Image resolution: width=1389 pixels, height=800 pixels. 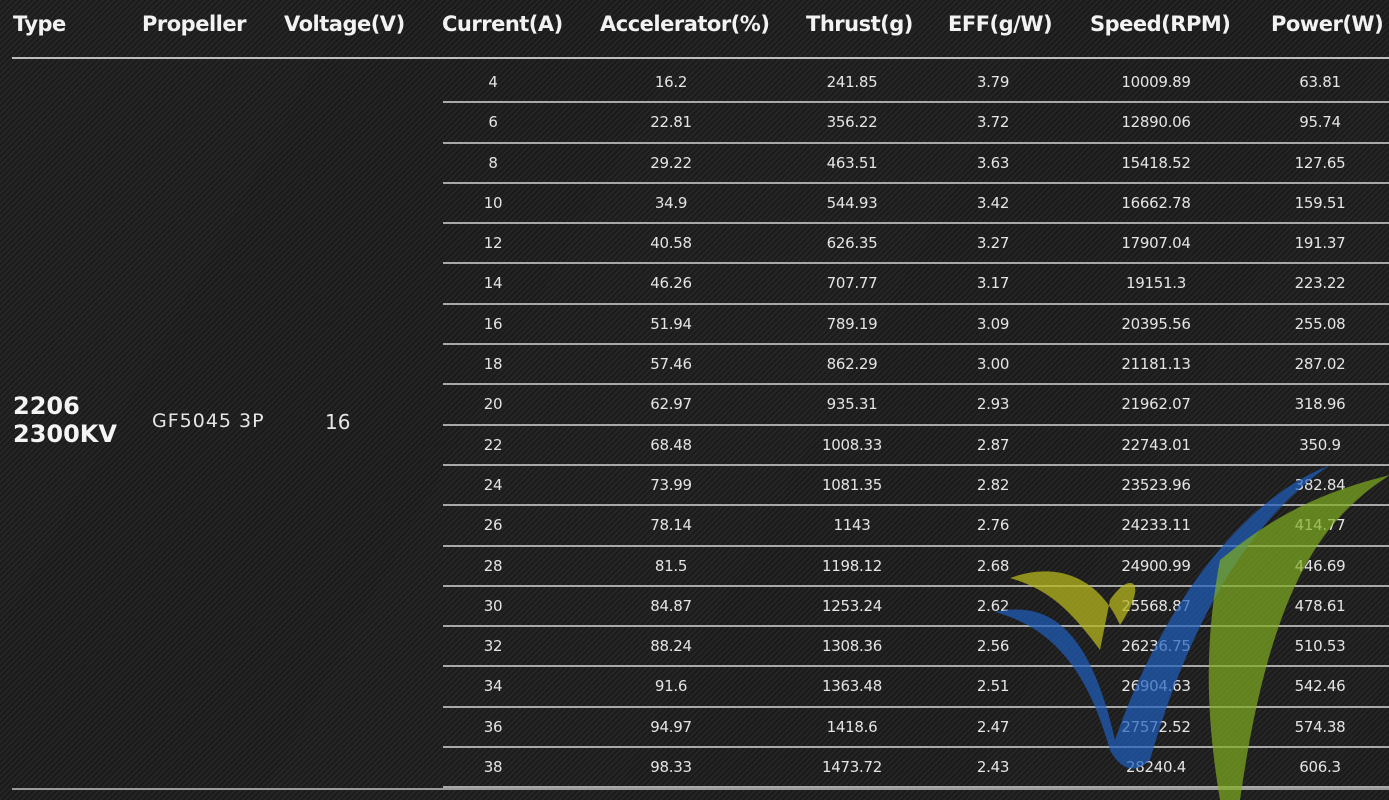 What do you see at coordinates (852, 686) in the screenshot?
I see `cell-thrust: 1363.48` at bounding box center [852, 686].